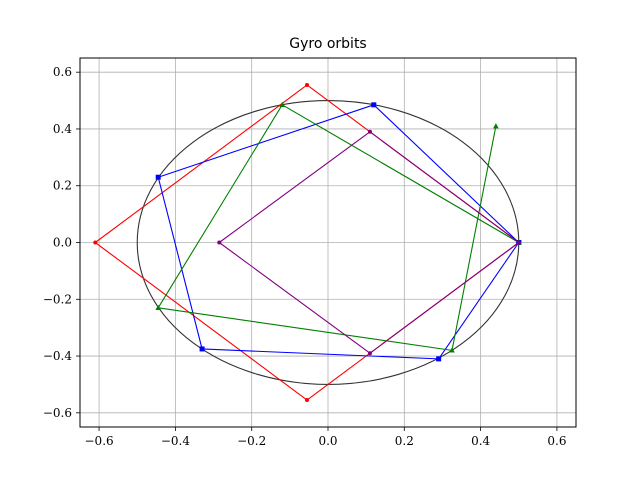 The height and width of the screenshot is (480, 640). I want to click on x-tick-label: −0.4, so click(176, 441).